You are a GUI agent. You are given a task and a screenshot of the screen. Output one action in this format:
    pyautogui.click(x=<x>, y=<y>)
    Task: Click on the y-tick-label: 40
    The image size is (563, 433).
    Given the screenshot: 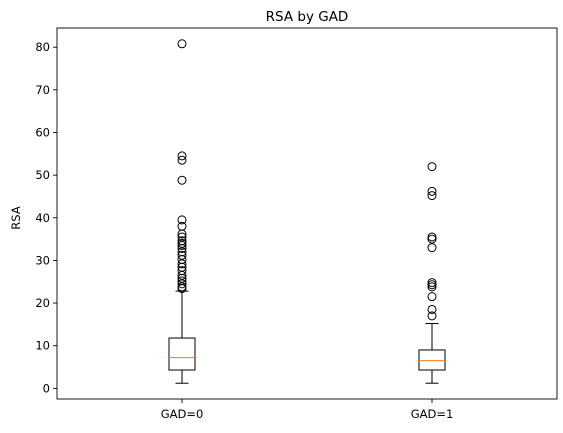 What is the action you would take?
    pyautogui.click(x=42, y=218)
    